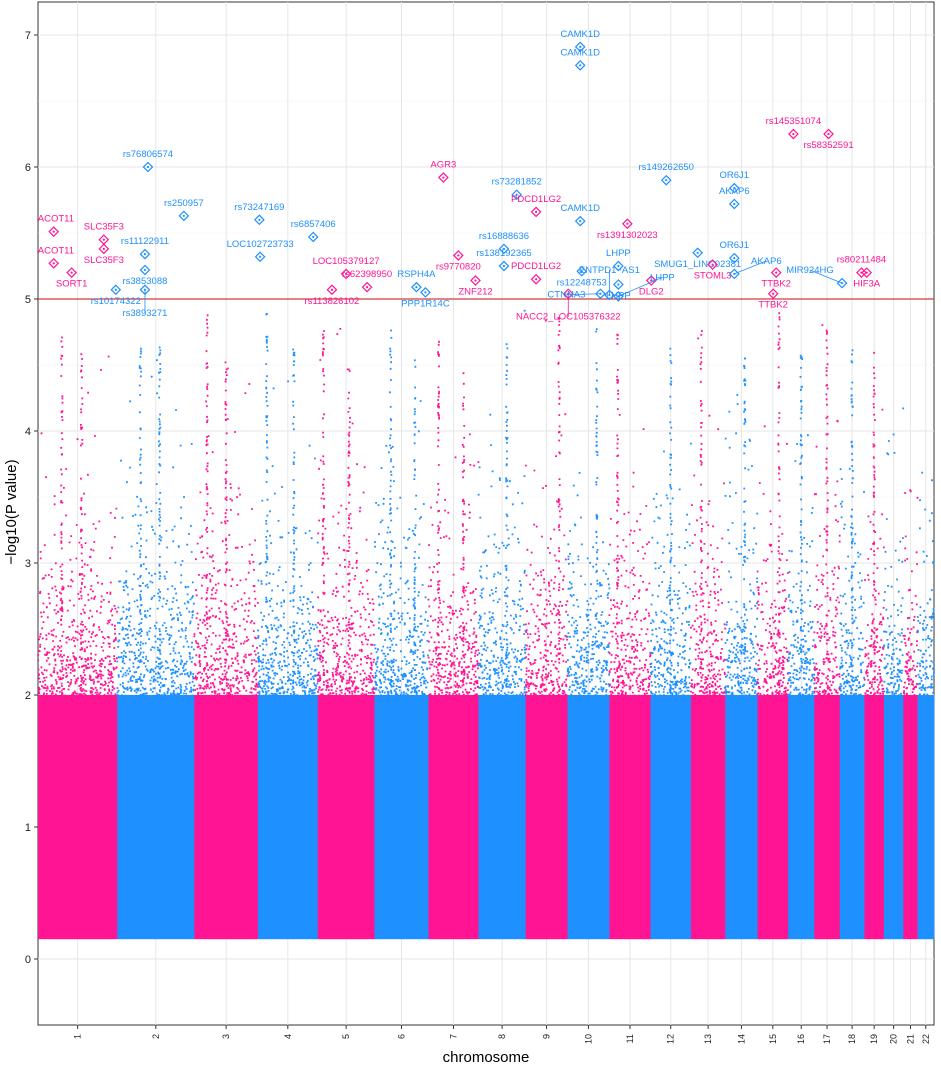 The width and height of the screenshot is (941, 1070). I want to click on annotation-label: ENTPD1−AS1, so click(609, 270).